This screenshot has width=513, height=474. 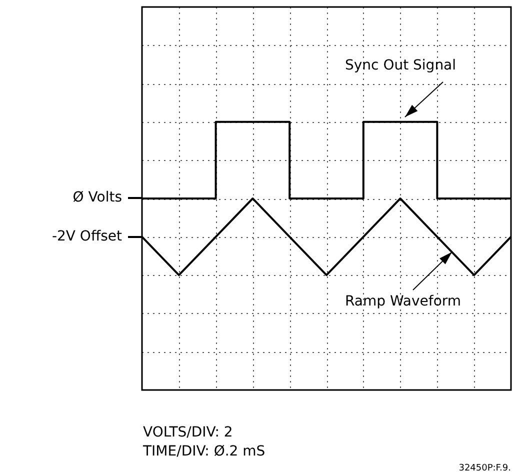 I want to click on text: 32450P:F.9., so click(x=484, y=468).